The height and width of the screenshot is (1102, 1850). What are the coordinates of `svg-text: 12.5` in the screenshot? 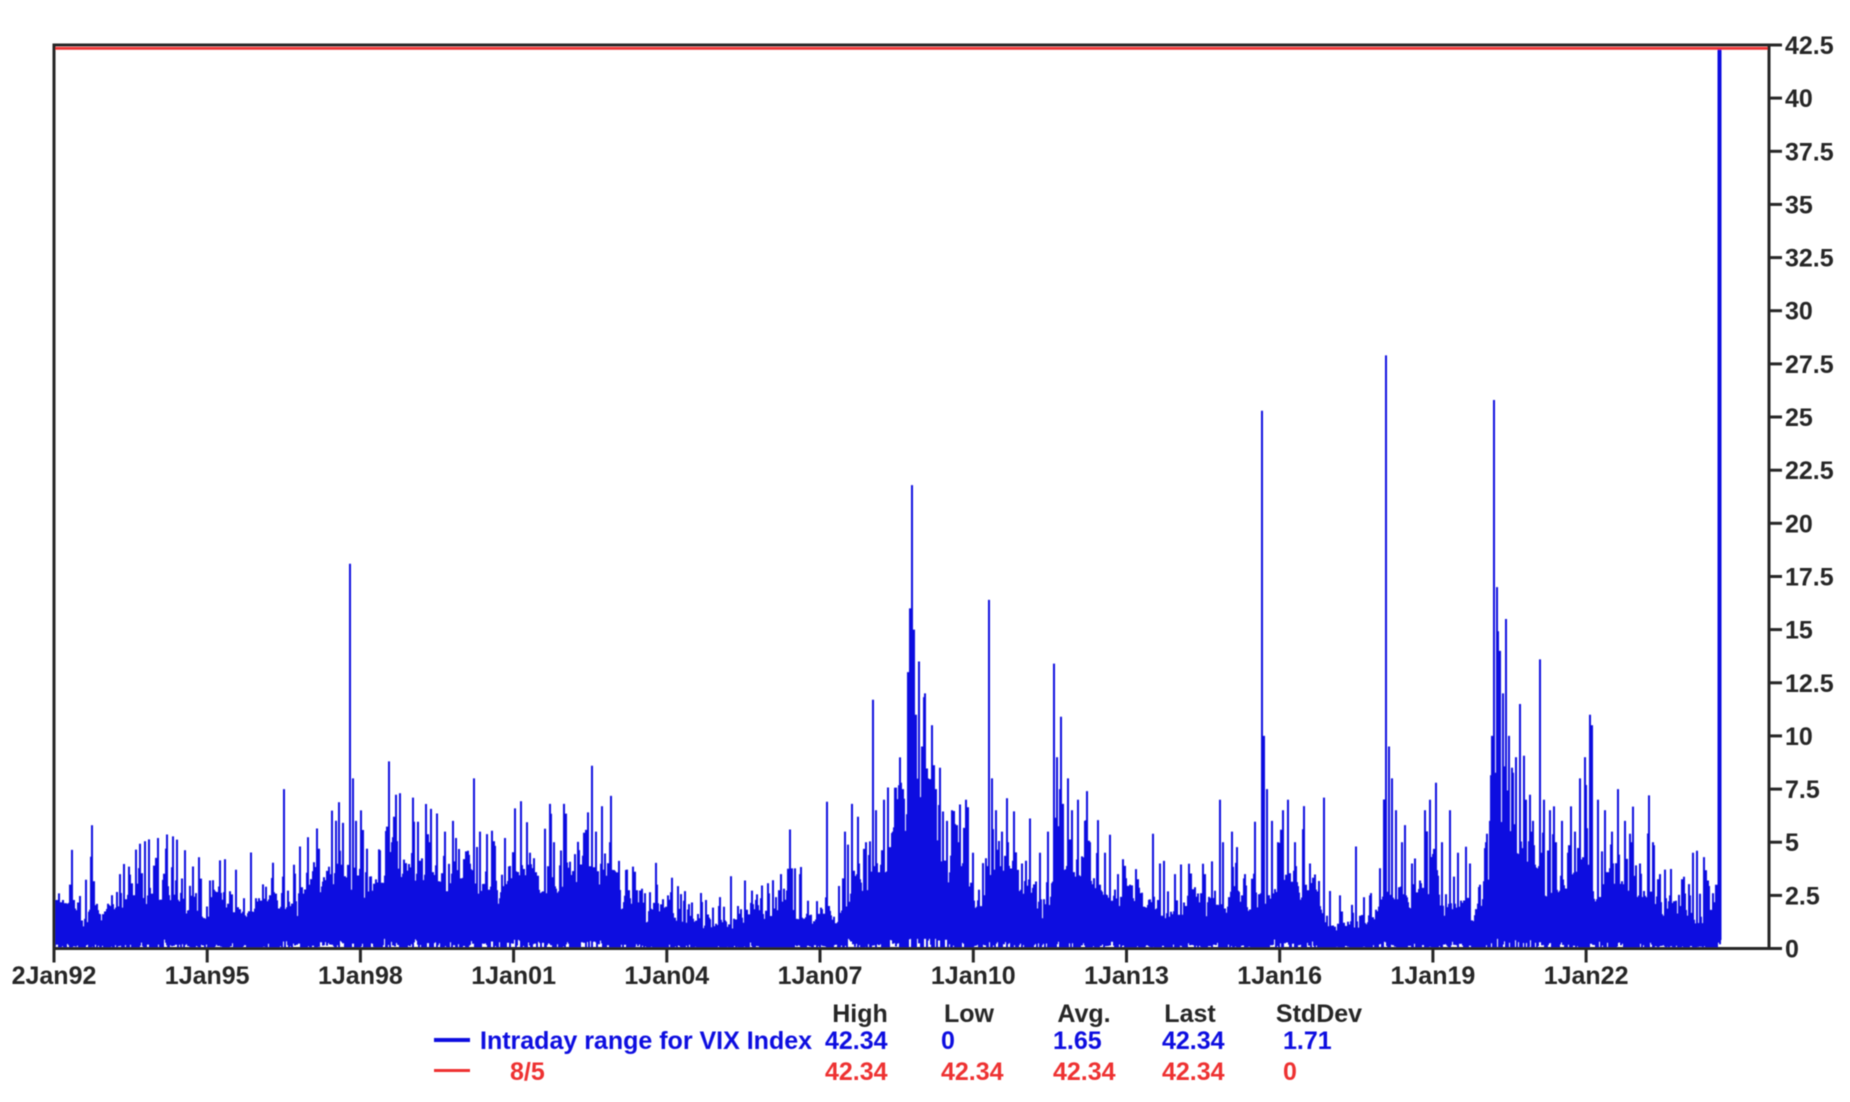 It's located at (1809, 684).